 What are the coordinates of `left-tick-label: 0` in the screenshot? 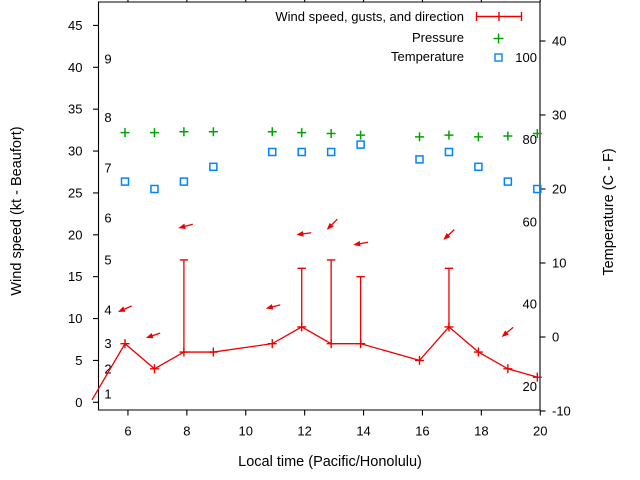 It's located at (78, 402).